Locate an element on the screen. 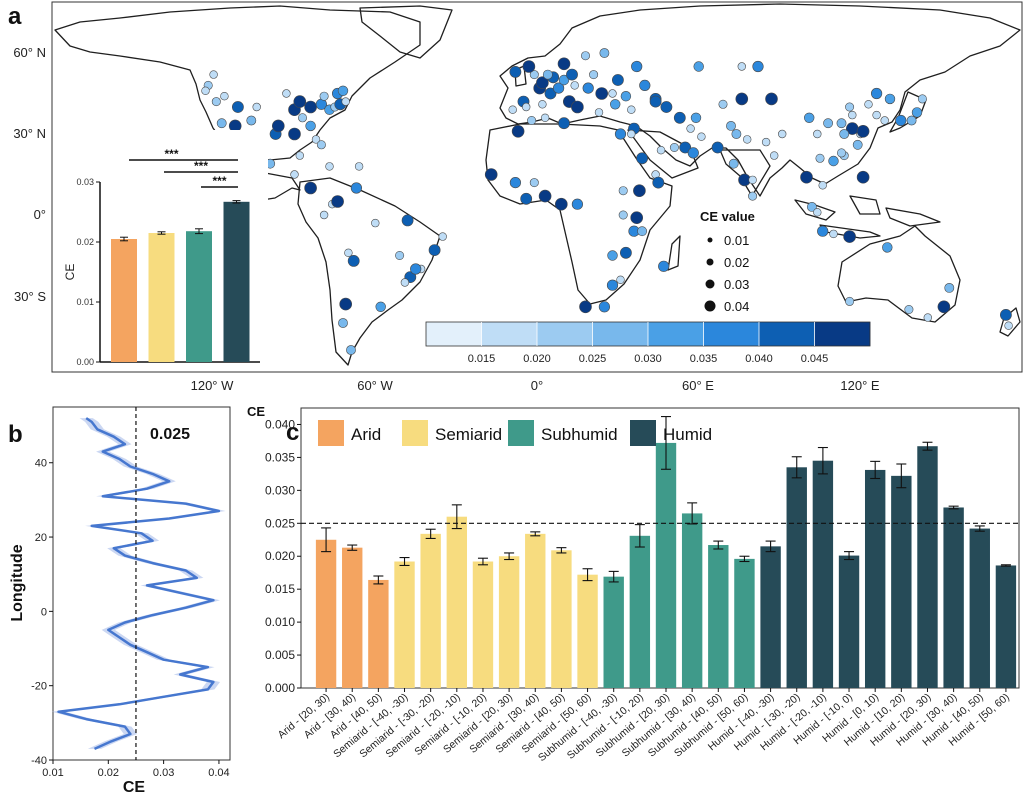  y-tick-label: 0.025 is located at coordinates (280, 523).